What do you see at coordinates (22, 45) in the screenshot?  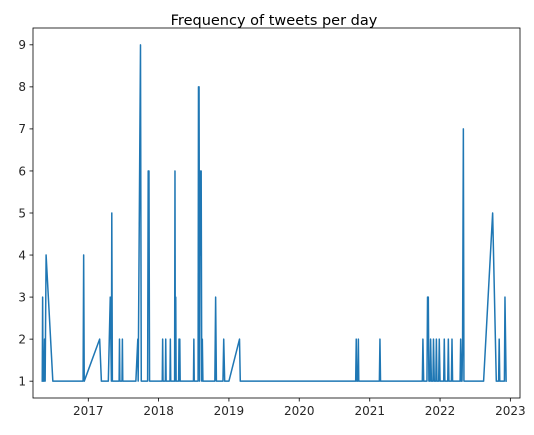 I see `y-tick-label: 9` at bounding box center [22, 45].